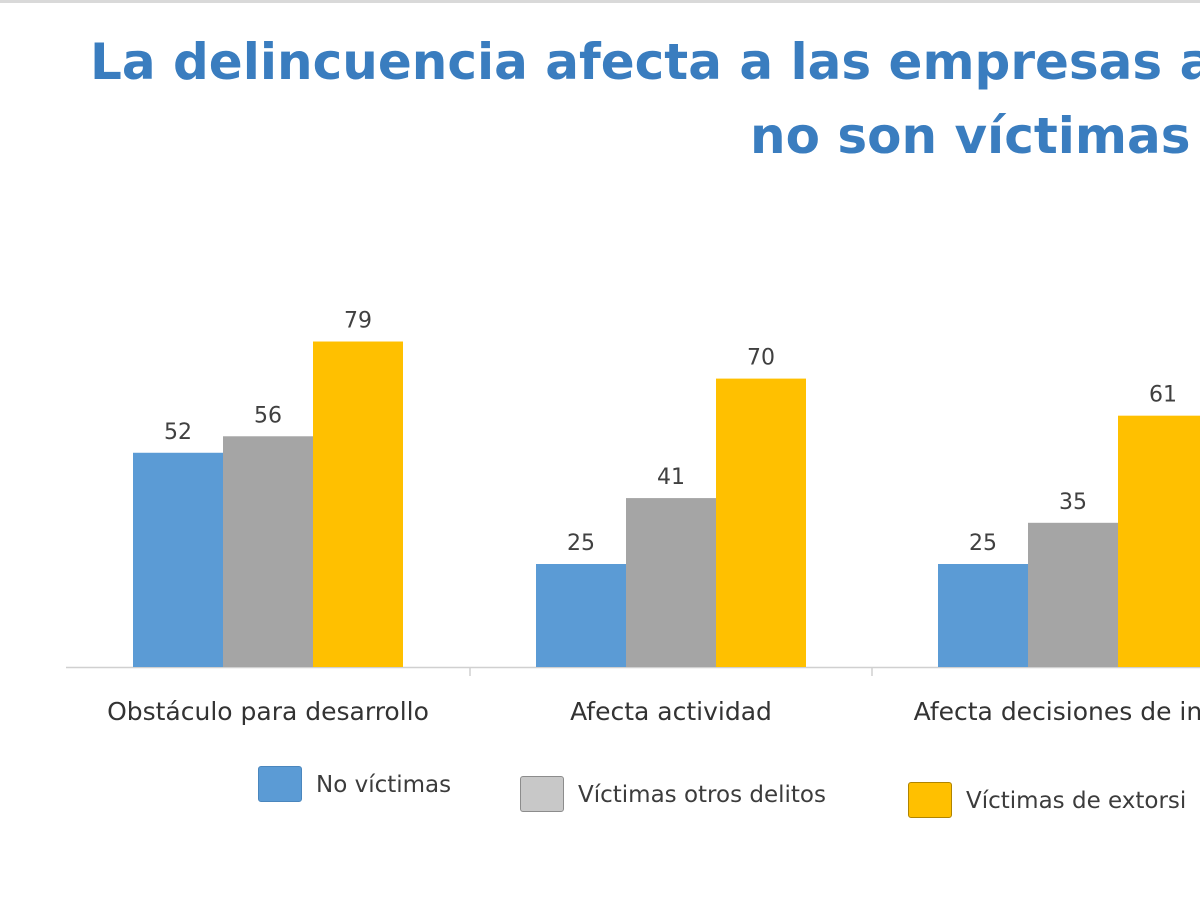  What do you see at coordinates (268, 711) in the screenshot?
I see `category-label-obstaculo: Obstáculo para desarrollo` at bounding box center [268, 711].